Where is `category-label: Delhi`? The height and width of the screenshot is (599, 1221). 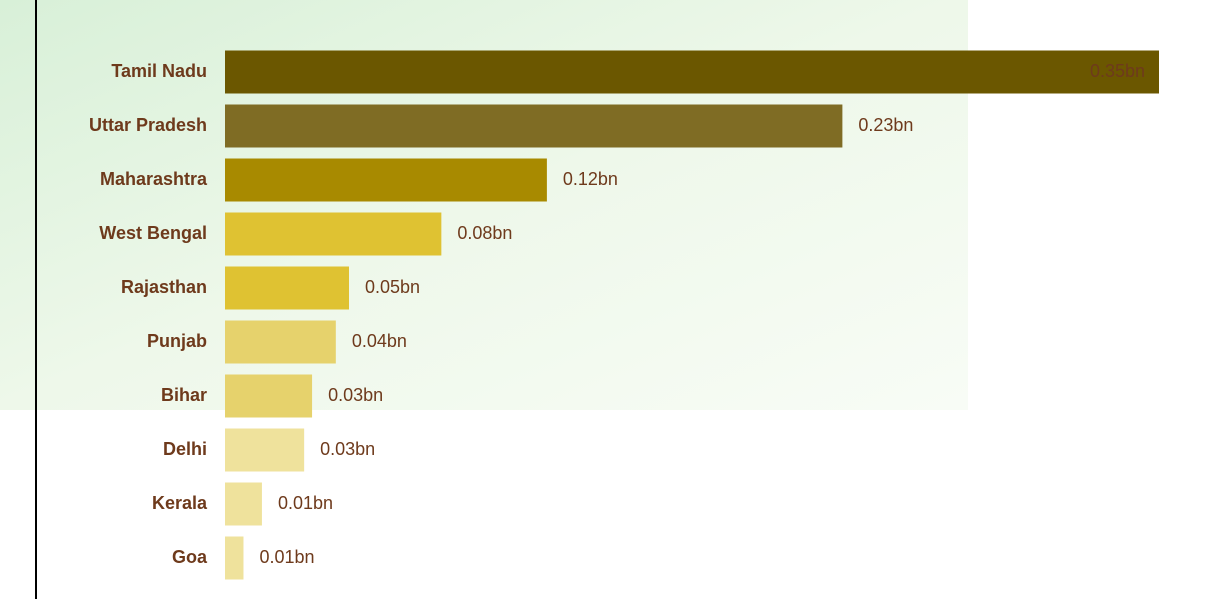
category-label: Delhi is located at coordinates (185, 449).